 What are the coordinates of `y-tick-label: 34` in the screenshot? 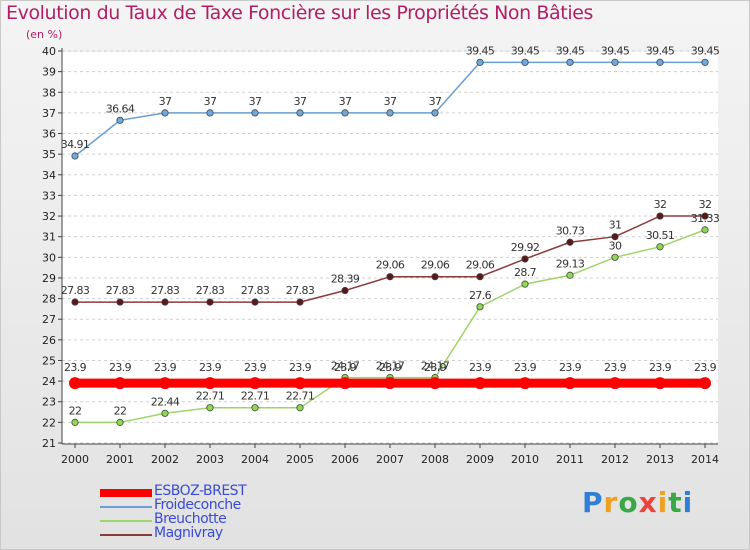 It's located at (49, 175).